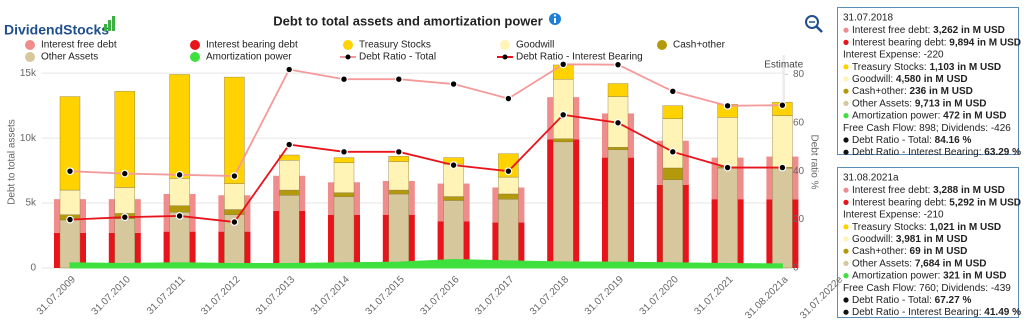 This screenshot has height=322, width=1024. What do you see at coordinates (31, 203) in the screenshot?
I see `y-tick-label: 5k` at bounding box center [31, 203].